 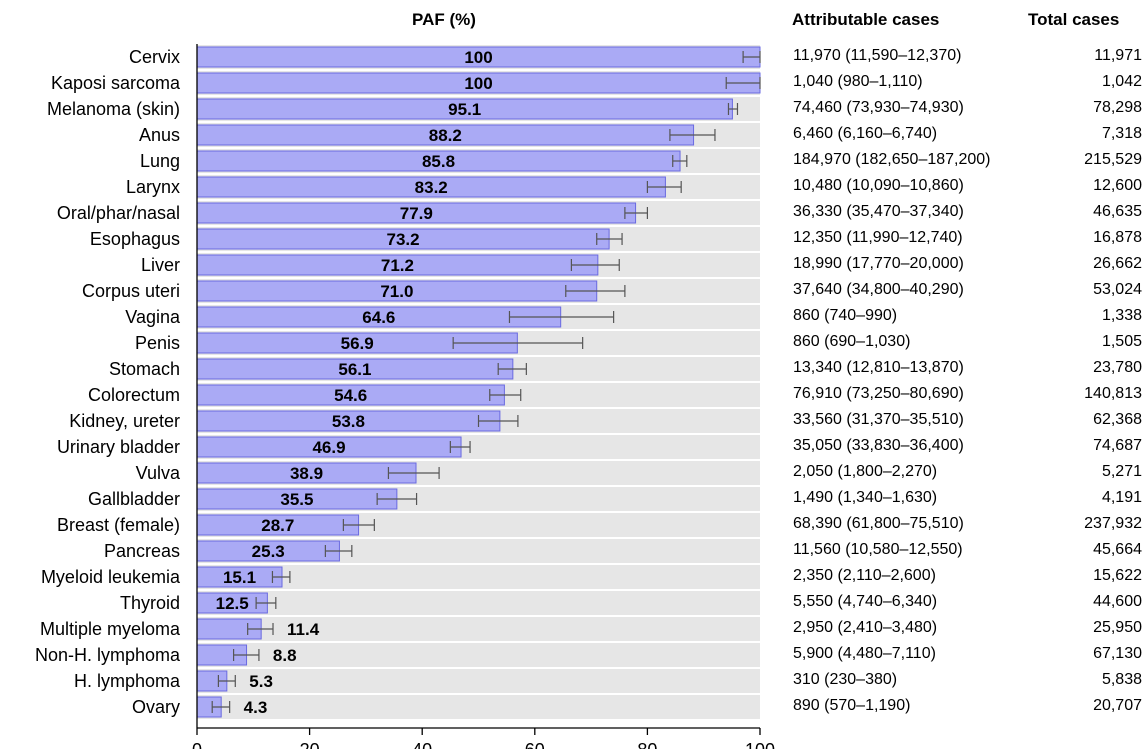 What do you see at coordinates (574, 398) in the screenshot?
I see `table-row: 76,910 (73,250–80,690) 140,813` at bounding box center [574, 398].